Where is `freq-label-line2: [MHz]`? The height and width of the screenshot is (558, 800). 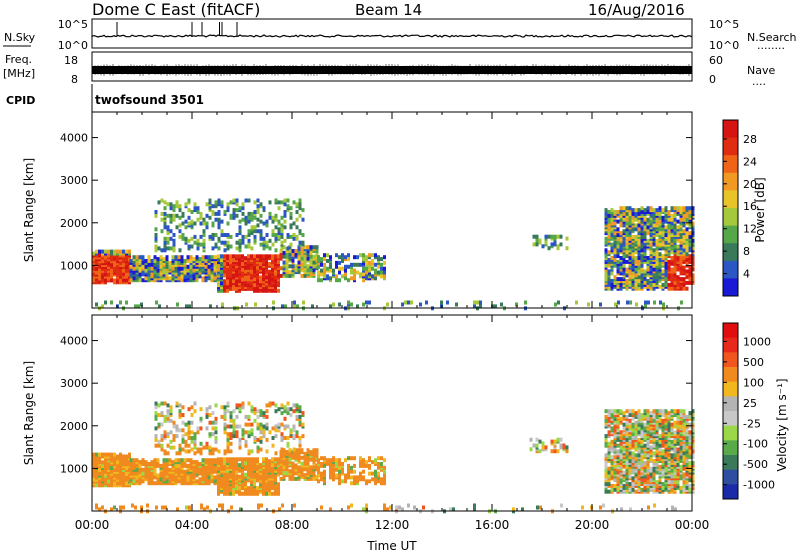
freq-label-line2: [MHz] is located at coordinates (19, 73).